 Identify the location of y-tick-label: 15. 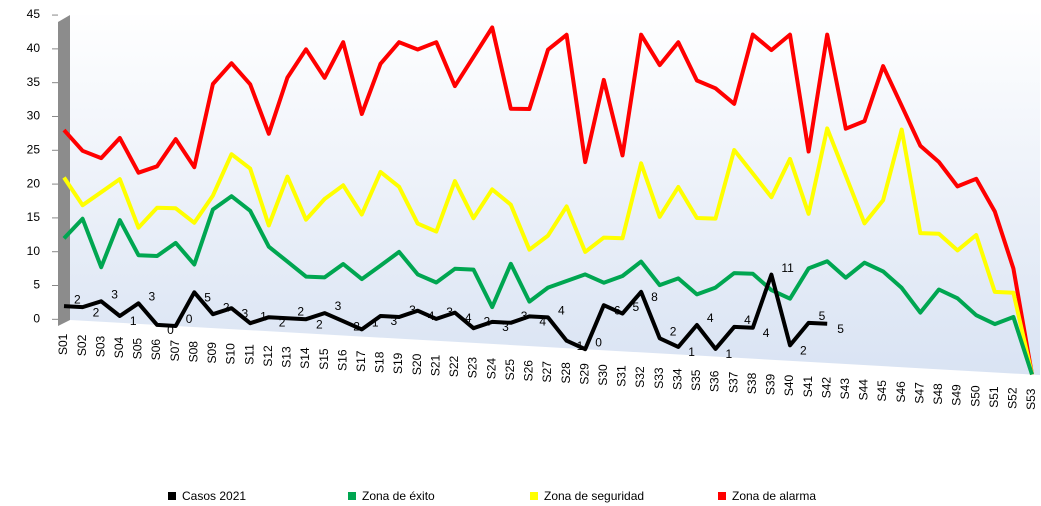
(34, 217).